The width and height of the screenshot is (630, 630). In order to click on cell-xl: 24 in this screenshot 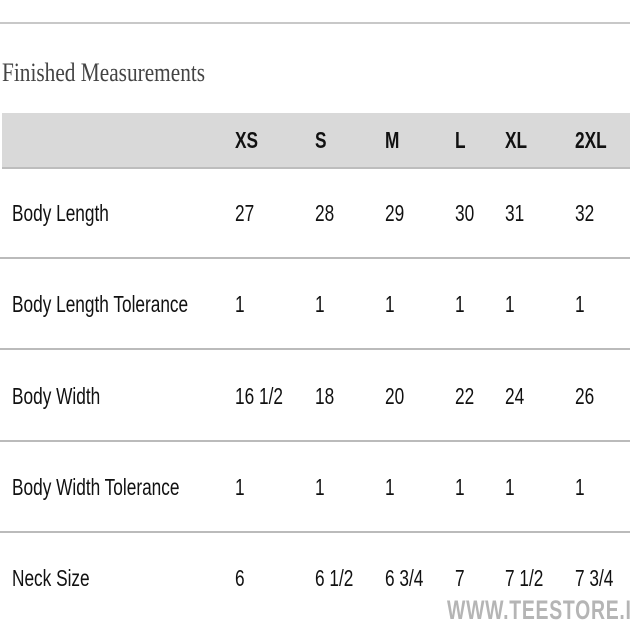, I will do `click(515, 396)`.